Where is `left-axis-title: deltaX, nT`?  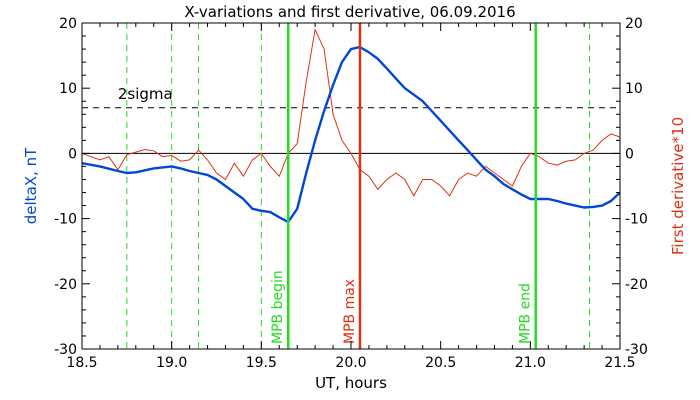 left-axis-title: deltaX, nT is located at coordinates (31, 185).